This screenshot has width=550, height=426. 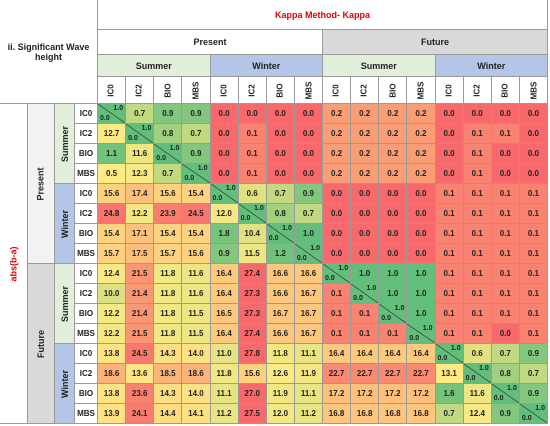 I want to click on value-cell: 0.6, so click(x=477, y=354).